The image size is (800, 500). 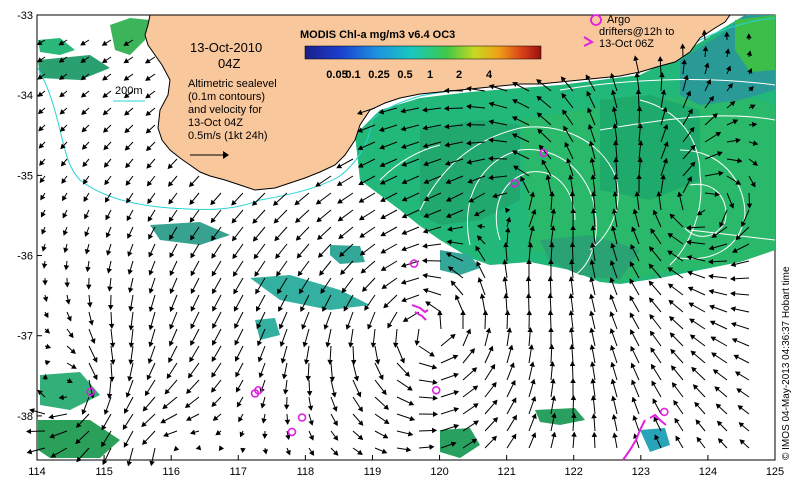 I want to click on argo-drift-tracks, so click(x=539, y=382).